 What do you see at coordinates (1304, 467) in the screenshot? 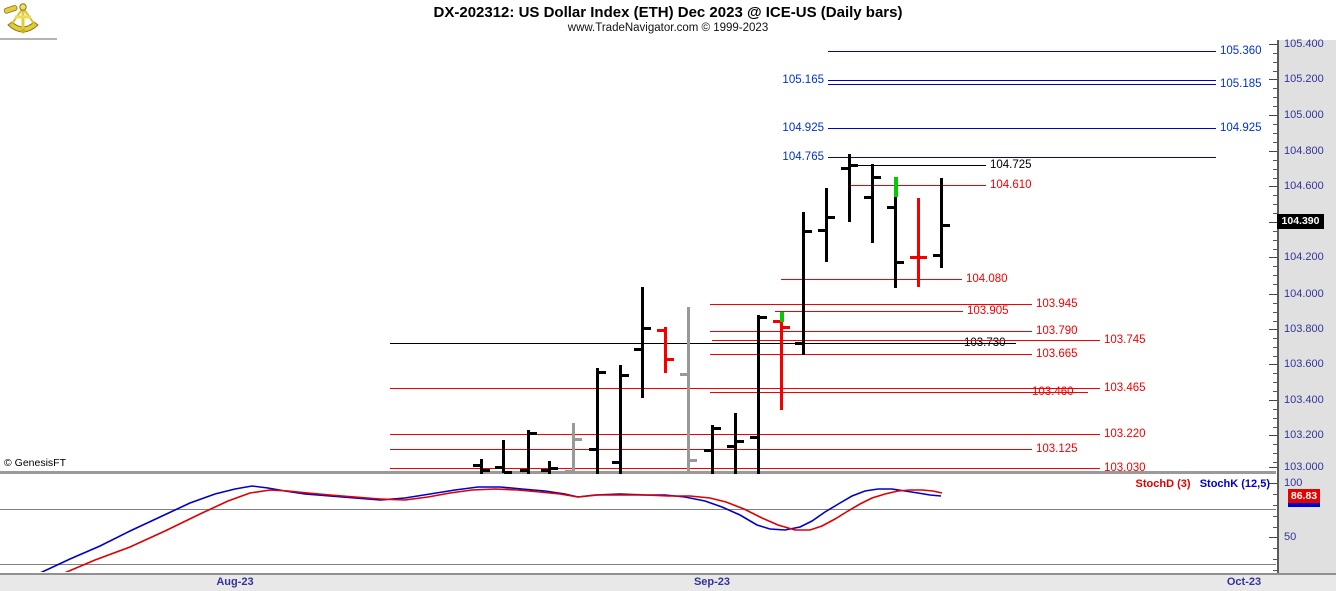
I see `price-axis-label: 103.000` at bounding box center [1304, 467].